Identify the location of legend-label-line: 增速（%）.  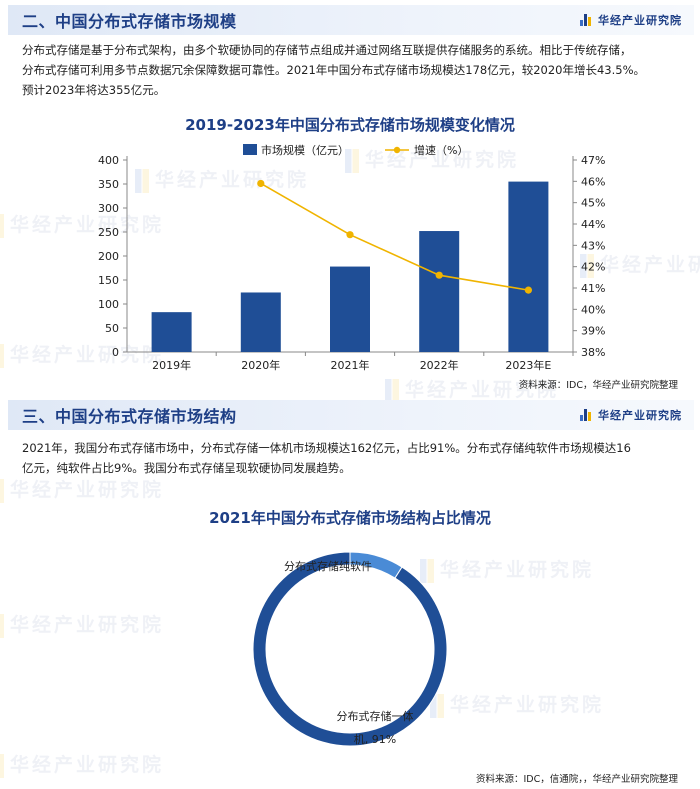
(441, 150).